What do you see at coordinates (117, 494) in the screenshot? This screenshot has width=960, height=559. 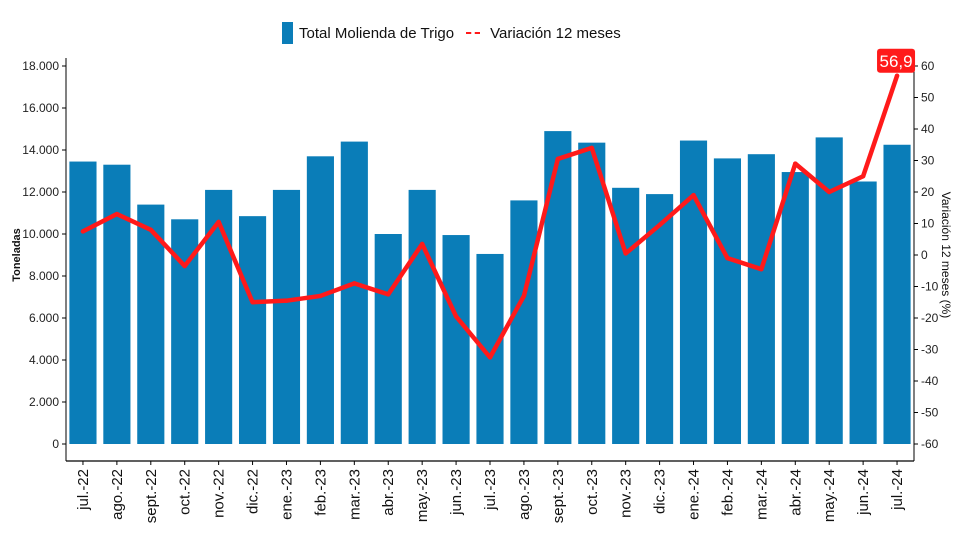 I see `x-tick-label: ago.-22` at bounding box center [117, 494].